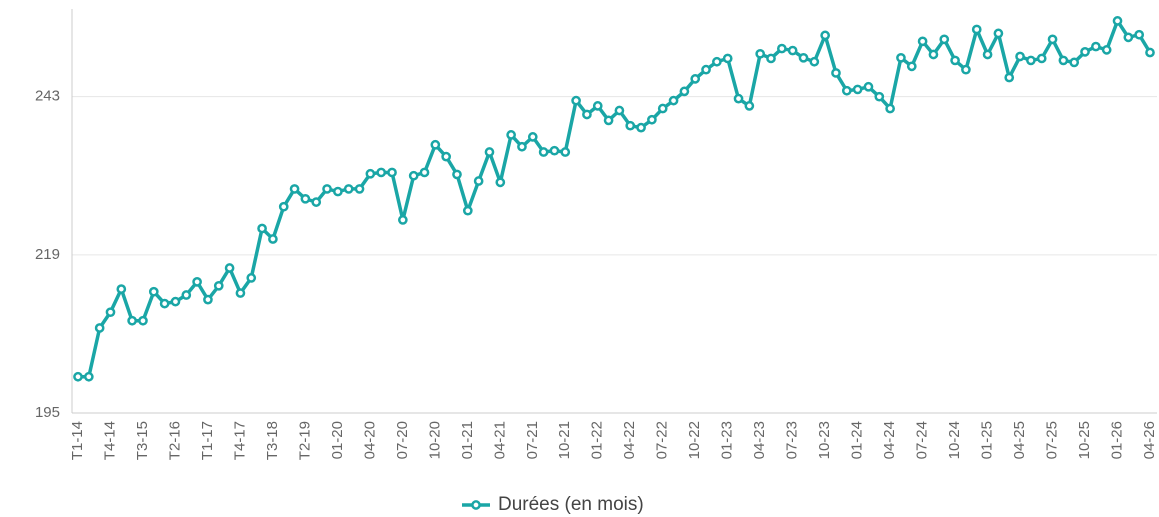 The image size is (1159, 517). Describe the element at coordinates (467, 440) in the screenshot. I see `x-tick-label: 01-21` at that location.